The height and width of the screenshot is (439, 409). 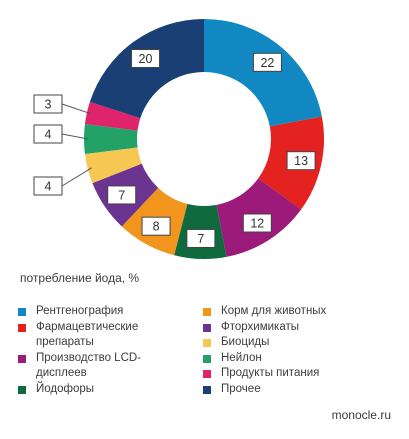 I want to click on legend-swatch-pharma, so click(x=22, y=327).